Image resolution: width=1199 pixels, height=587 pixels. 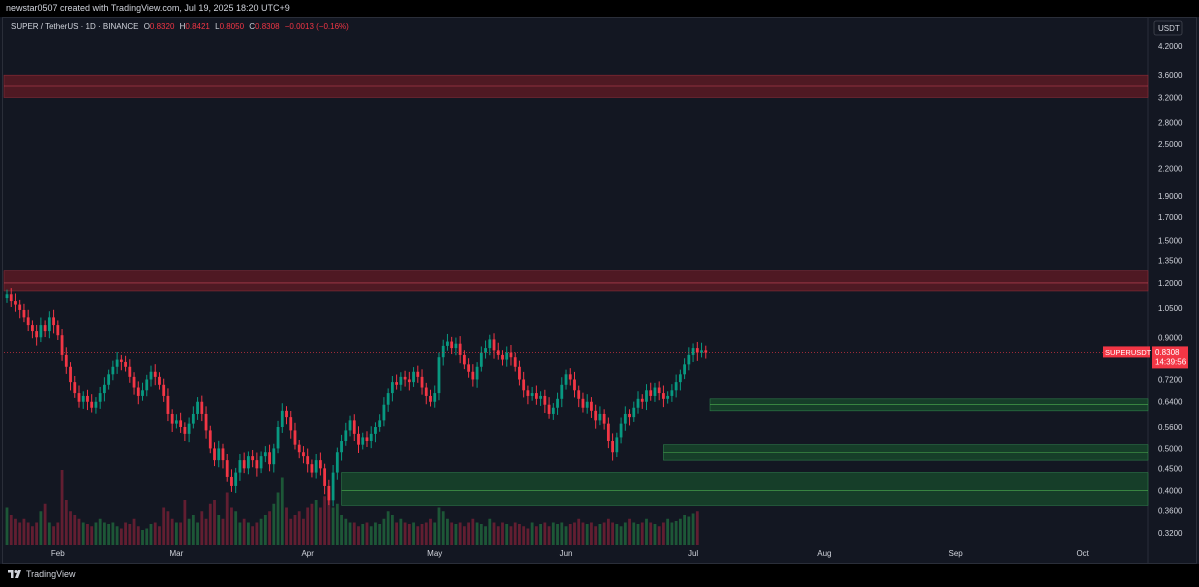 I want to click on tradingview-logo: TradingView, so click(x=42, y=574).